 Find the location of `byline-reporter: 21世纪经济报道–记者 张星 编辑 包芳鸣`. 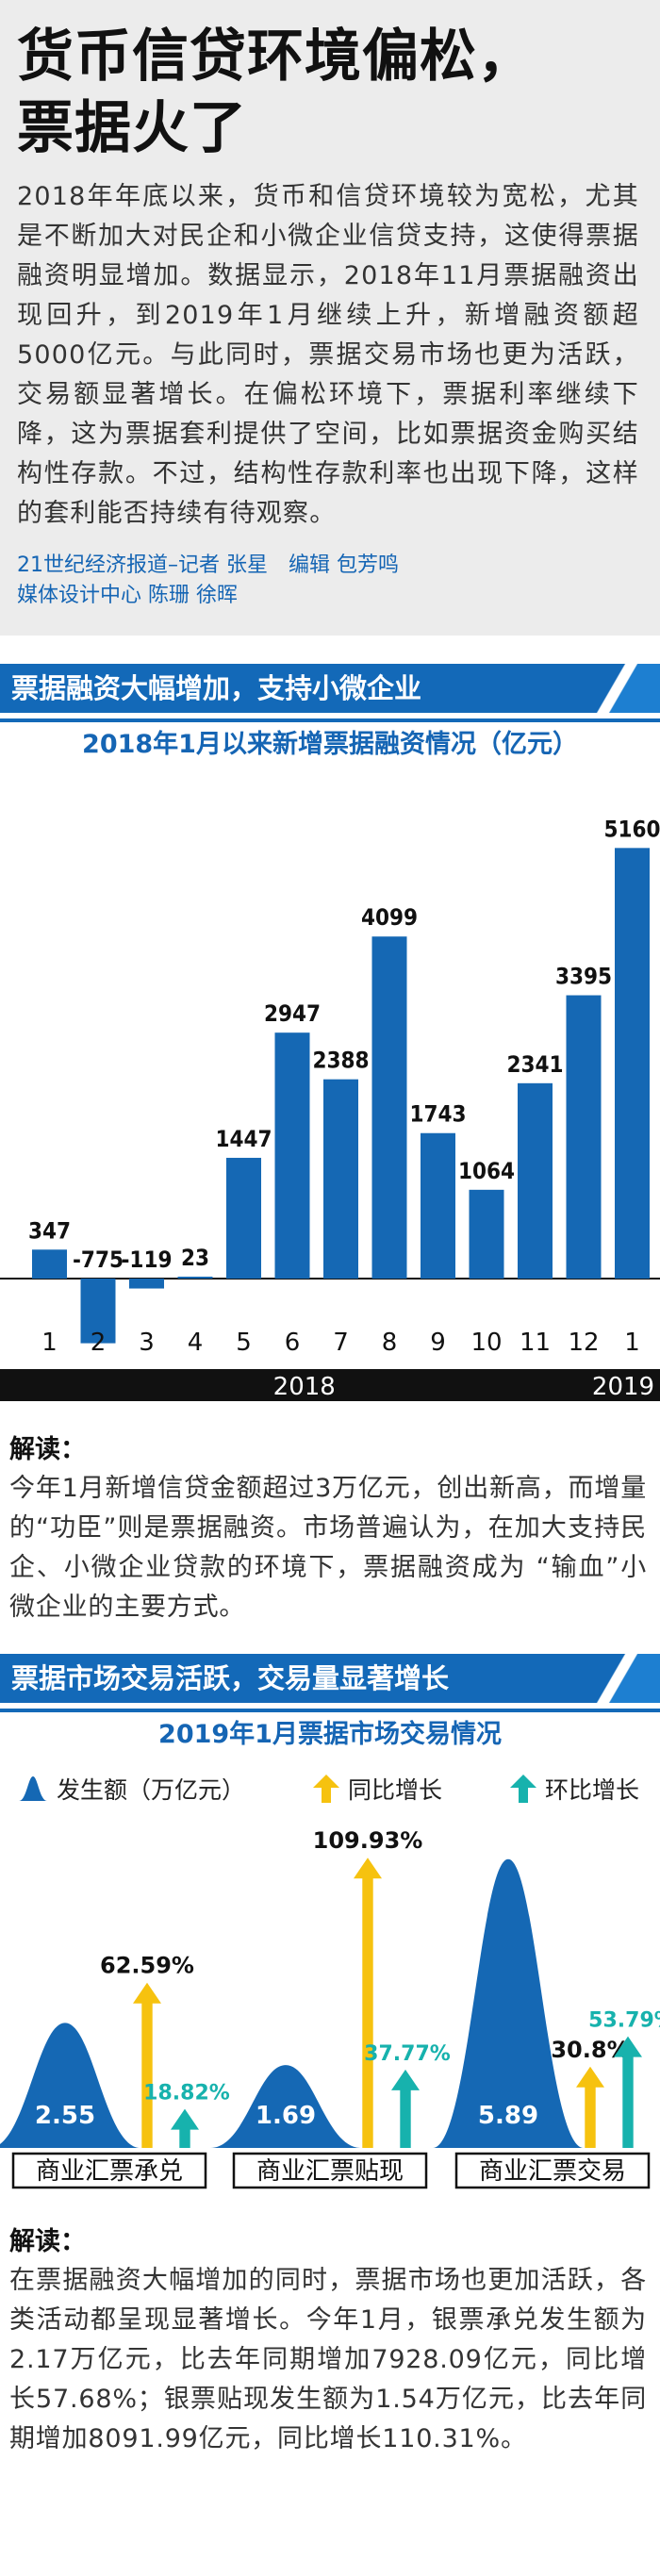

byline-reporter: 21世纪经济报道–记者 张星 编辑 包芳鸣 is located at coordinates (208, 565).